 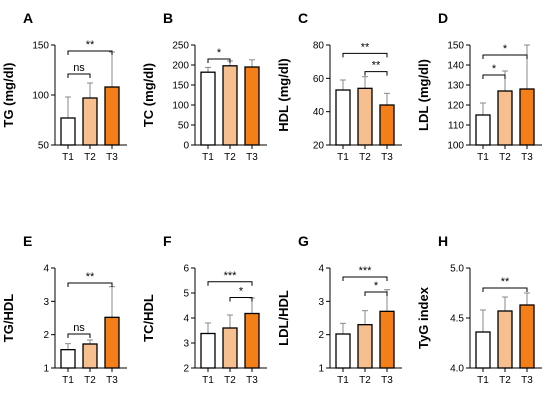 I want to click on y-tick-label: 6, so click(x=186, y=269).